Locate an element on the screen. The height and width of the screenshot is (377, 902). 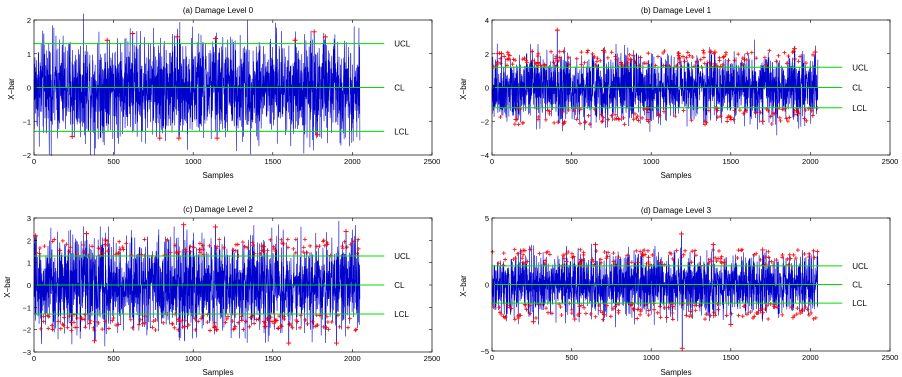
x-axis-label: Samples is located at coordinates (675, 175).